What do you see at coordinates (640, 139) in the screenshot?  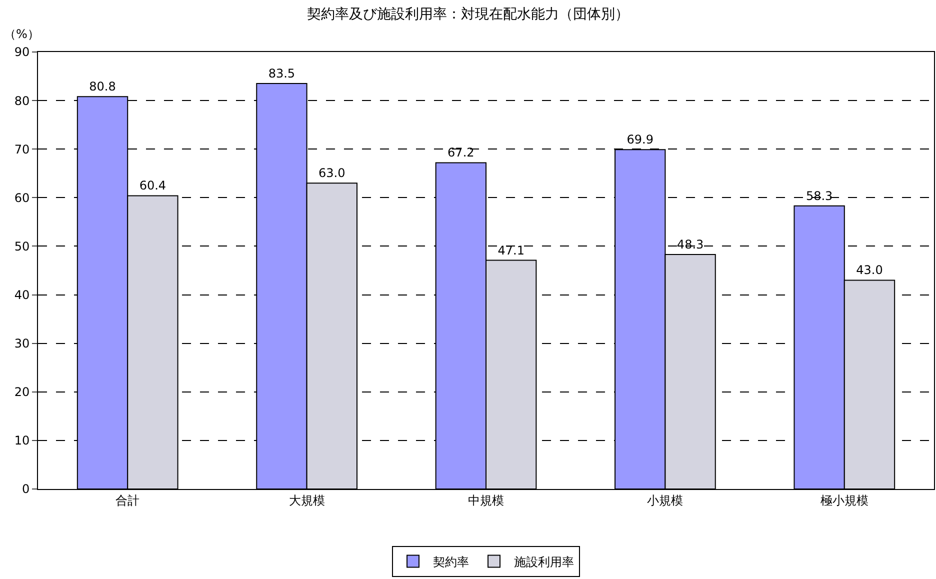 I see `data-label: 69.9` at bounding box center [640, 139].